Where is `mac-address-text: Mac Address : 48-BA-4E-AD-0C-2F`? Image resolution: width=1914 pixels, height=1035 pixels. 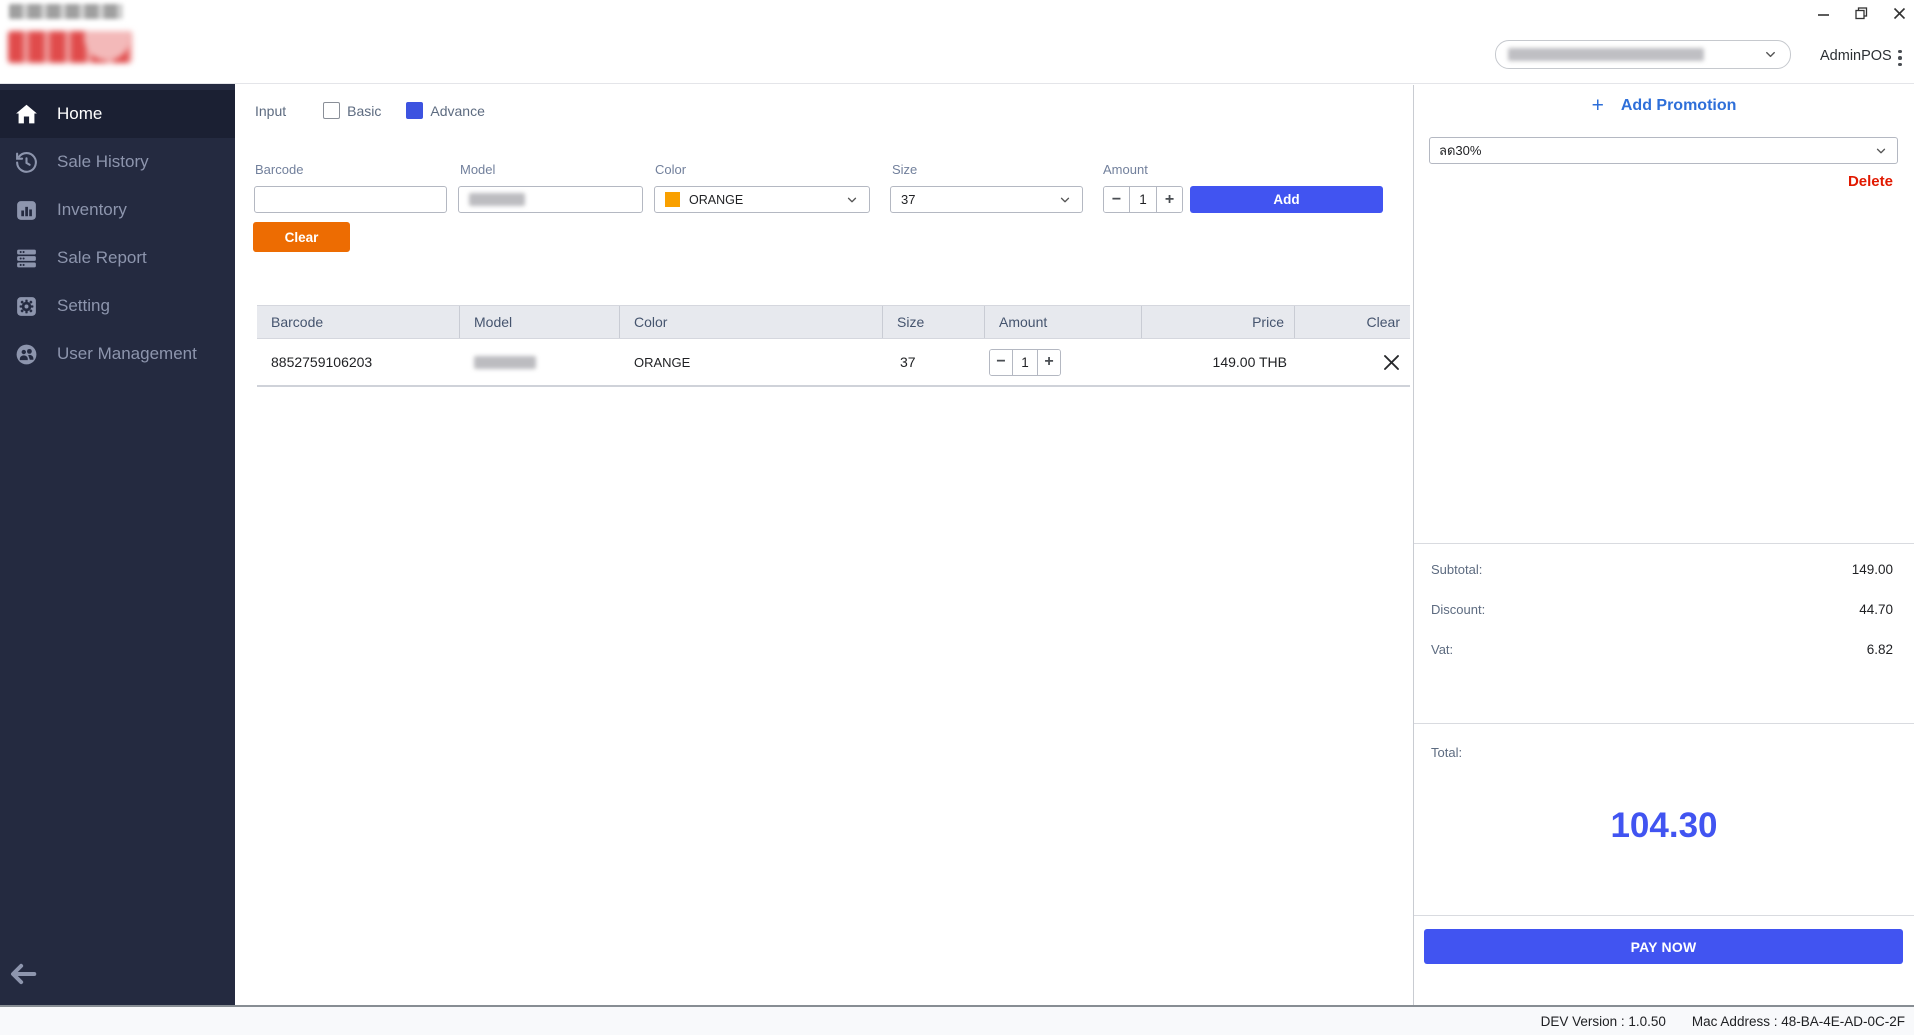
mac-address-text: Mac Address : 48-BA-4E-AD-0C-2F is located at coordinates (1798, 1021).